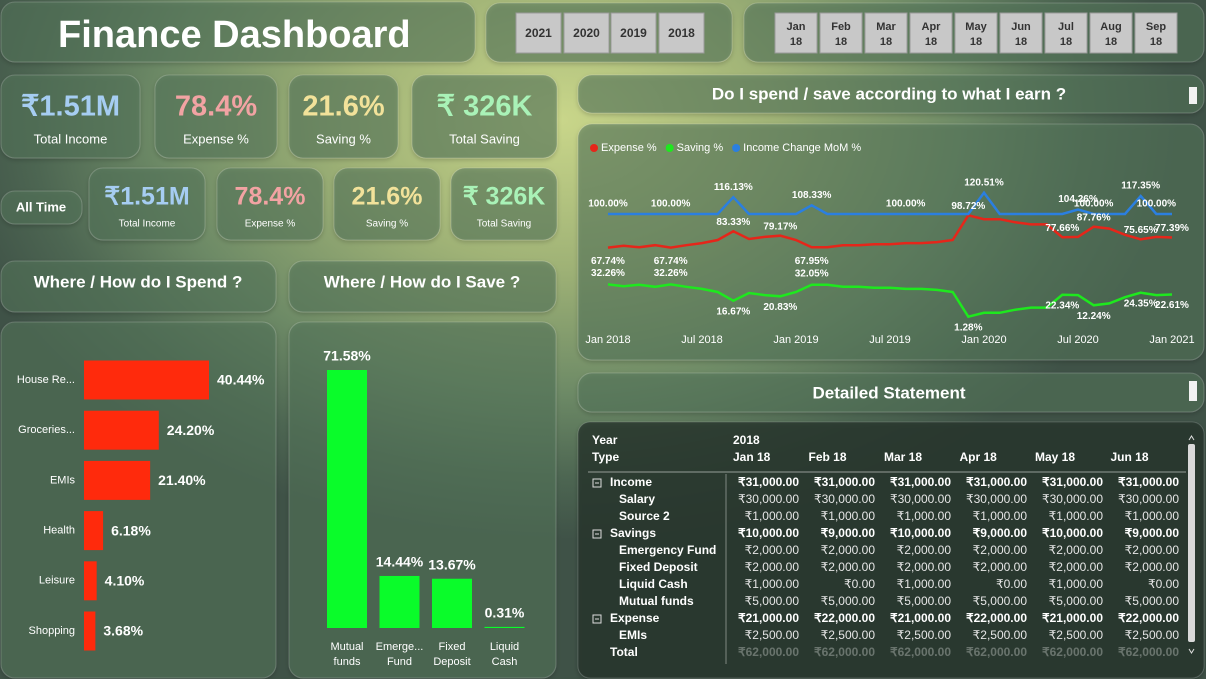 The width and height of the screenshot is (1206, 679). What do you see at coordinates (422, 281) in the screenshot?
I see `save-title: Where / How do I Save ?` at bounding box center [422, 281].